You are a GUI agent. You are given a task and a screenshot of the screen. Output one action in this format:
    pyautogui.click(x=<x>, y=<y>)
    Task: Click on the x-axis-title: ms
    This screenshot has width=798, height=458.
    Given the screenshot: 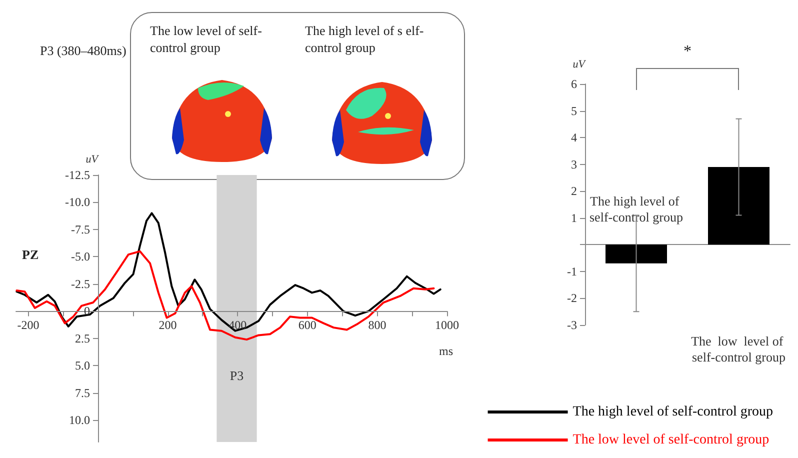 What is the action you would take?
    pyautogui.click(x=446, y=351)
    